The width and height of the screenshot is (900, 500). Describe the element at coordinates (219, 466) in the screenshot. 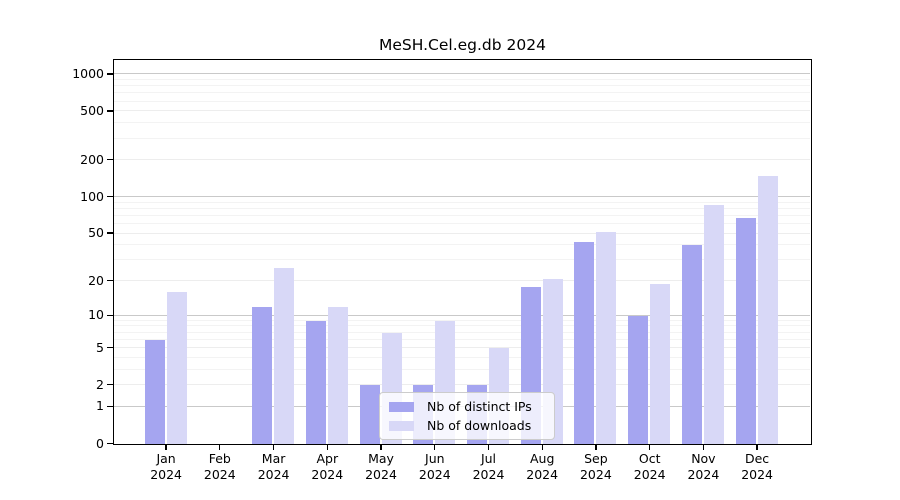

I see `x-tick-label-feb: Feb 2024` at that location.